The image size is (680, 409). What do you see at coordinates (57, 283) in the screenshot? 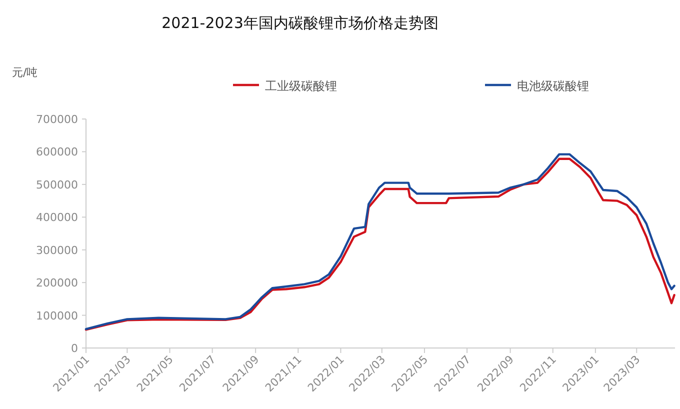
I see `y-tick-label: 200000` at bounding box center [57, 283].